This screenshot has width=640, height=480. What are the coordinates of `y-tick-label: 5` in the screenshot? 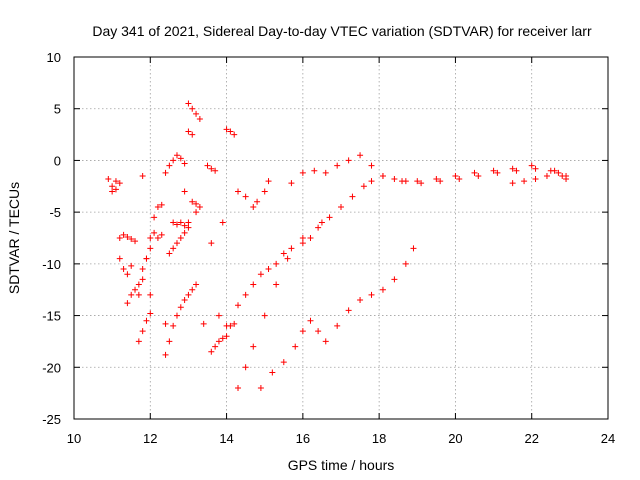 It's located at (57, 109).